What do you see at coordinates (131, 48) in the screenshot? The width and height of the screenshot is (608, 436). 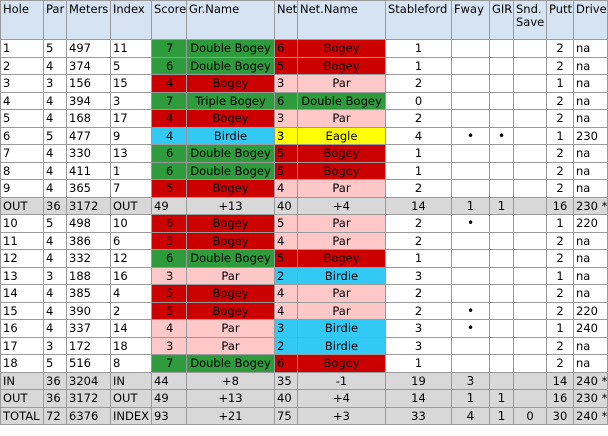 I see `cell-index: 11` at bounding box center [131, 48].